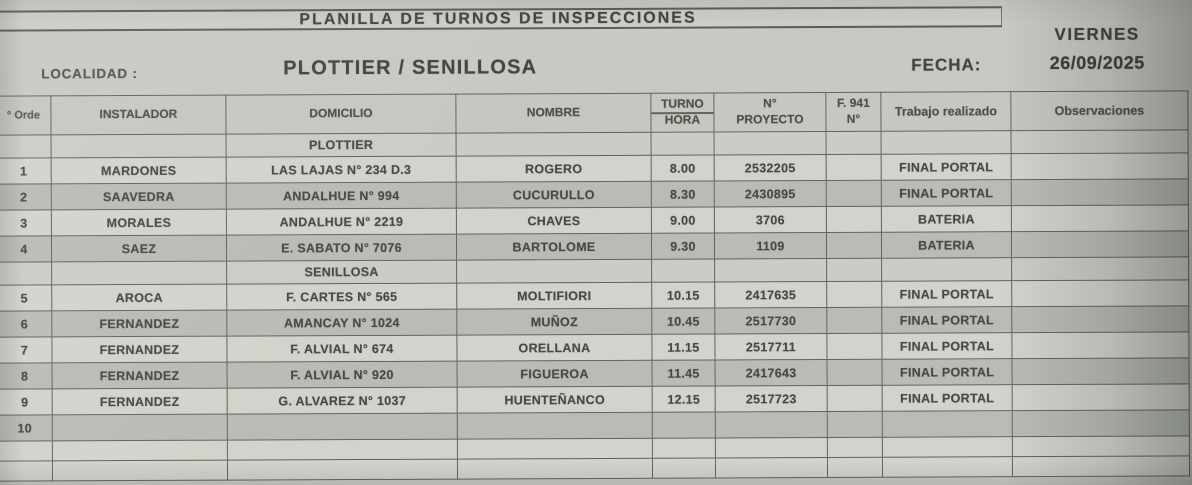 Image resolution: width=1192 pixels, height=485 pixels. What do you see at coordinates (554, 322) in the screenshot?
I see `table-cell: MUÑOZ` at bounding box center [554, 322].